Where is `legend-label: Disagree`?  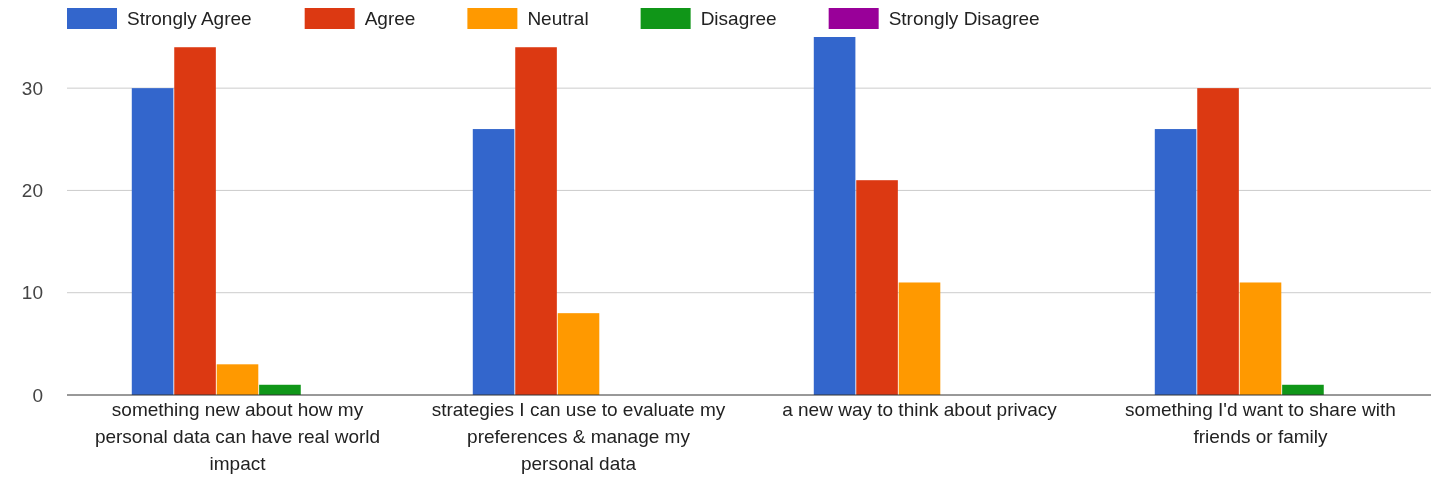 legend-label: Disagree is located at coordinates (738, 18).